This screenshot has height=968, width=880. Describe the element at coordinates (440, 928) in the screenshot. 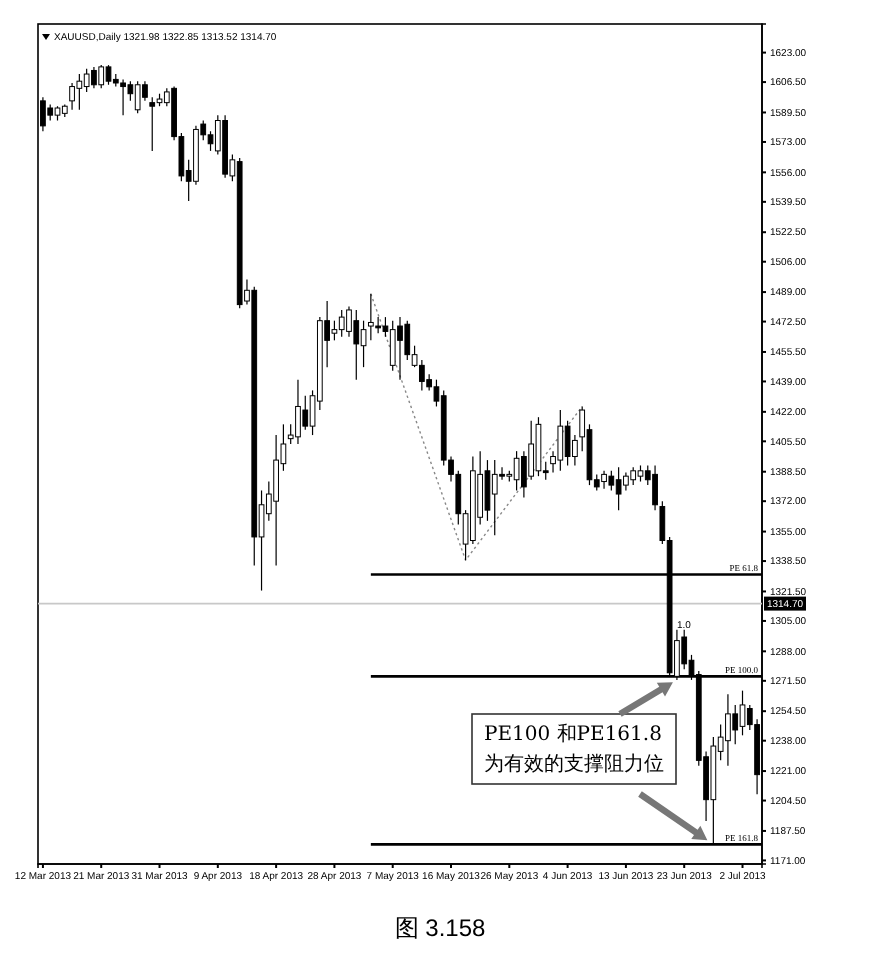

I see `caption: 图 3.158` at that location.